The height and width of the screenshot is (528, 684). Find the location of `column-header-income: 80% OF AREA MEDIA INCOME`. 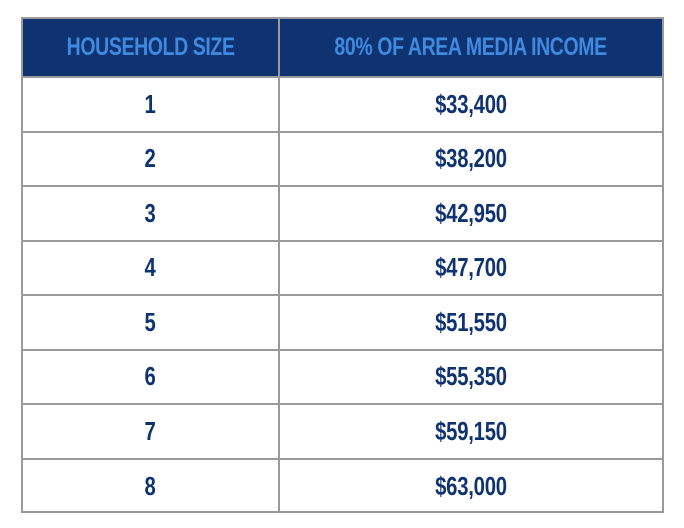

column-header-income: 80% OF AREA MEDIA INCOME is located at coordinates (470, 48).